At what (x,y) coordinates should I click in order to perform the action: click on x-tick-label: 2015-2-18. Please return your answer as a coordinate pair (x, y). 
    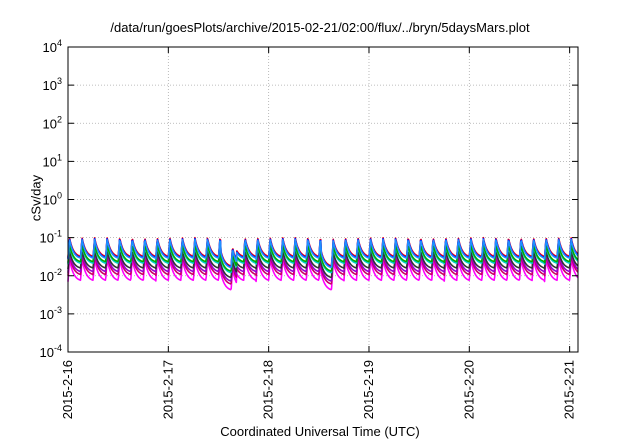
    Looking at the image, I should click on (268, 389).